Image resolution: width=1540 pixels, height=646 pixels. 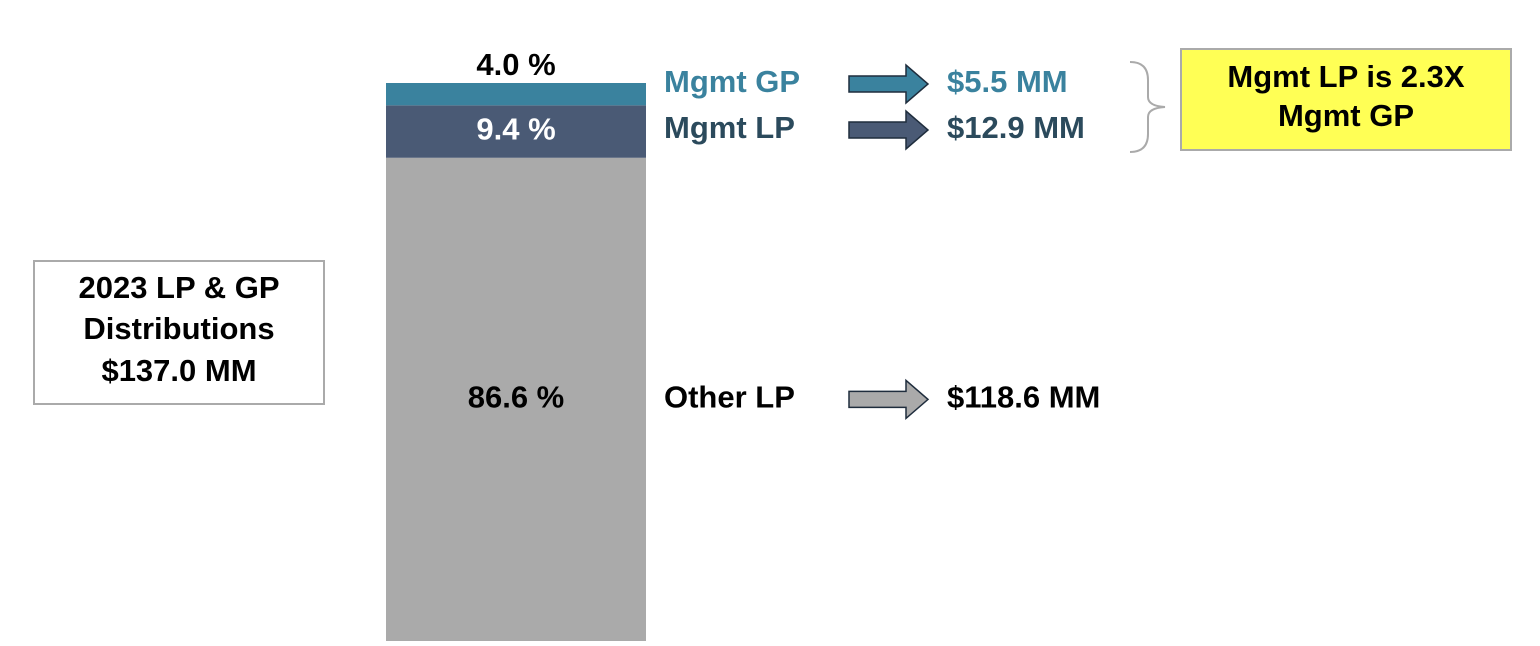 I want to click on callout: Mgmt GP, so click(x=1346, y=115).